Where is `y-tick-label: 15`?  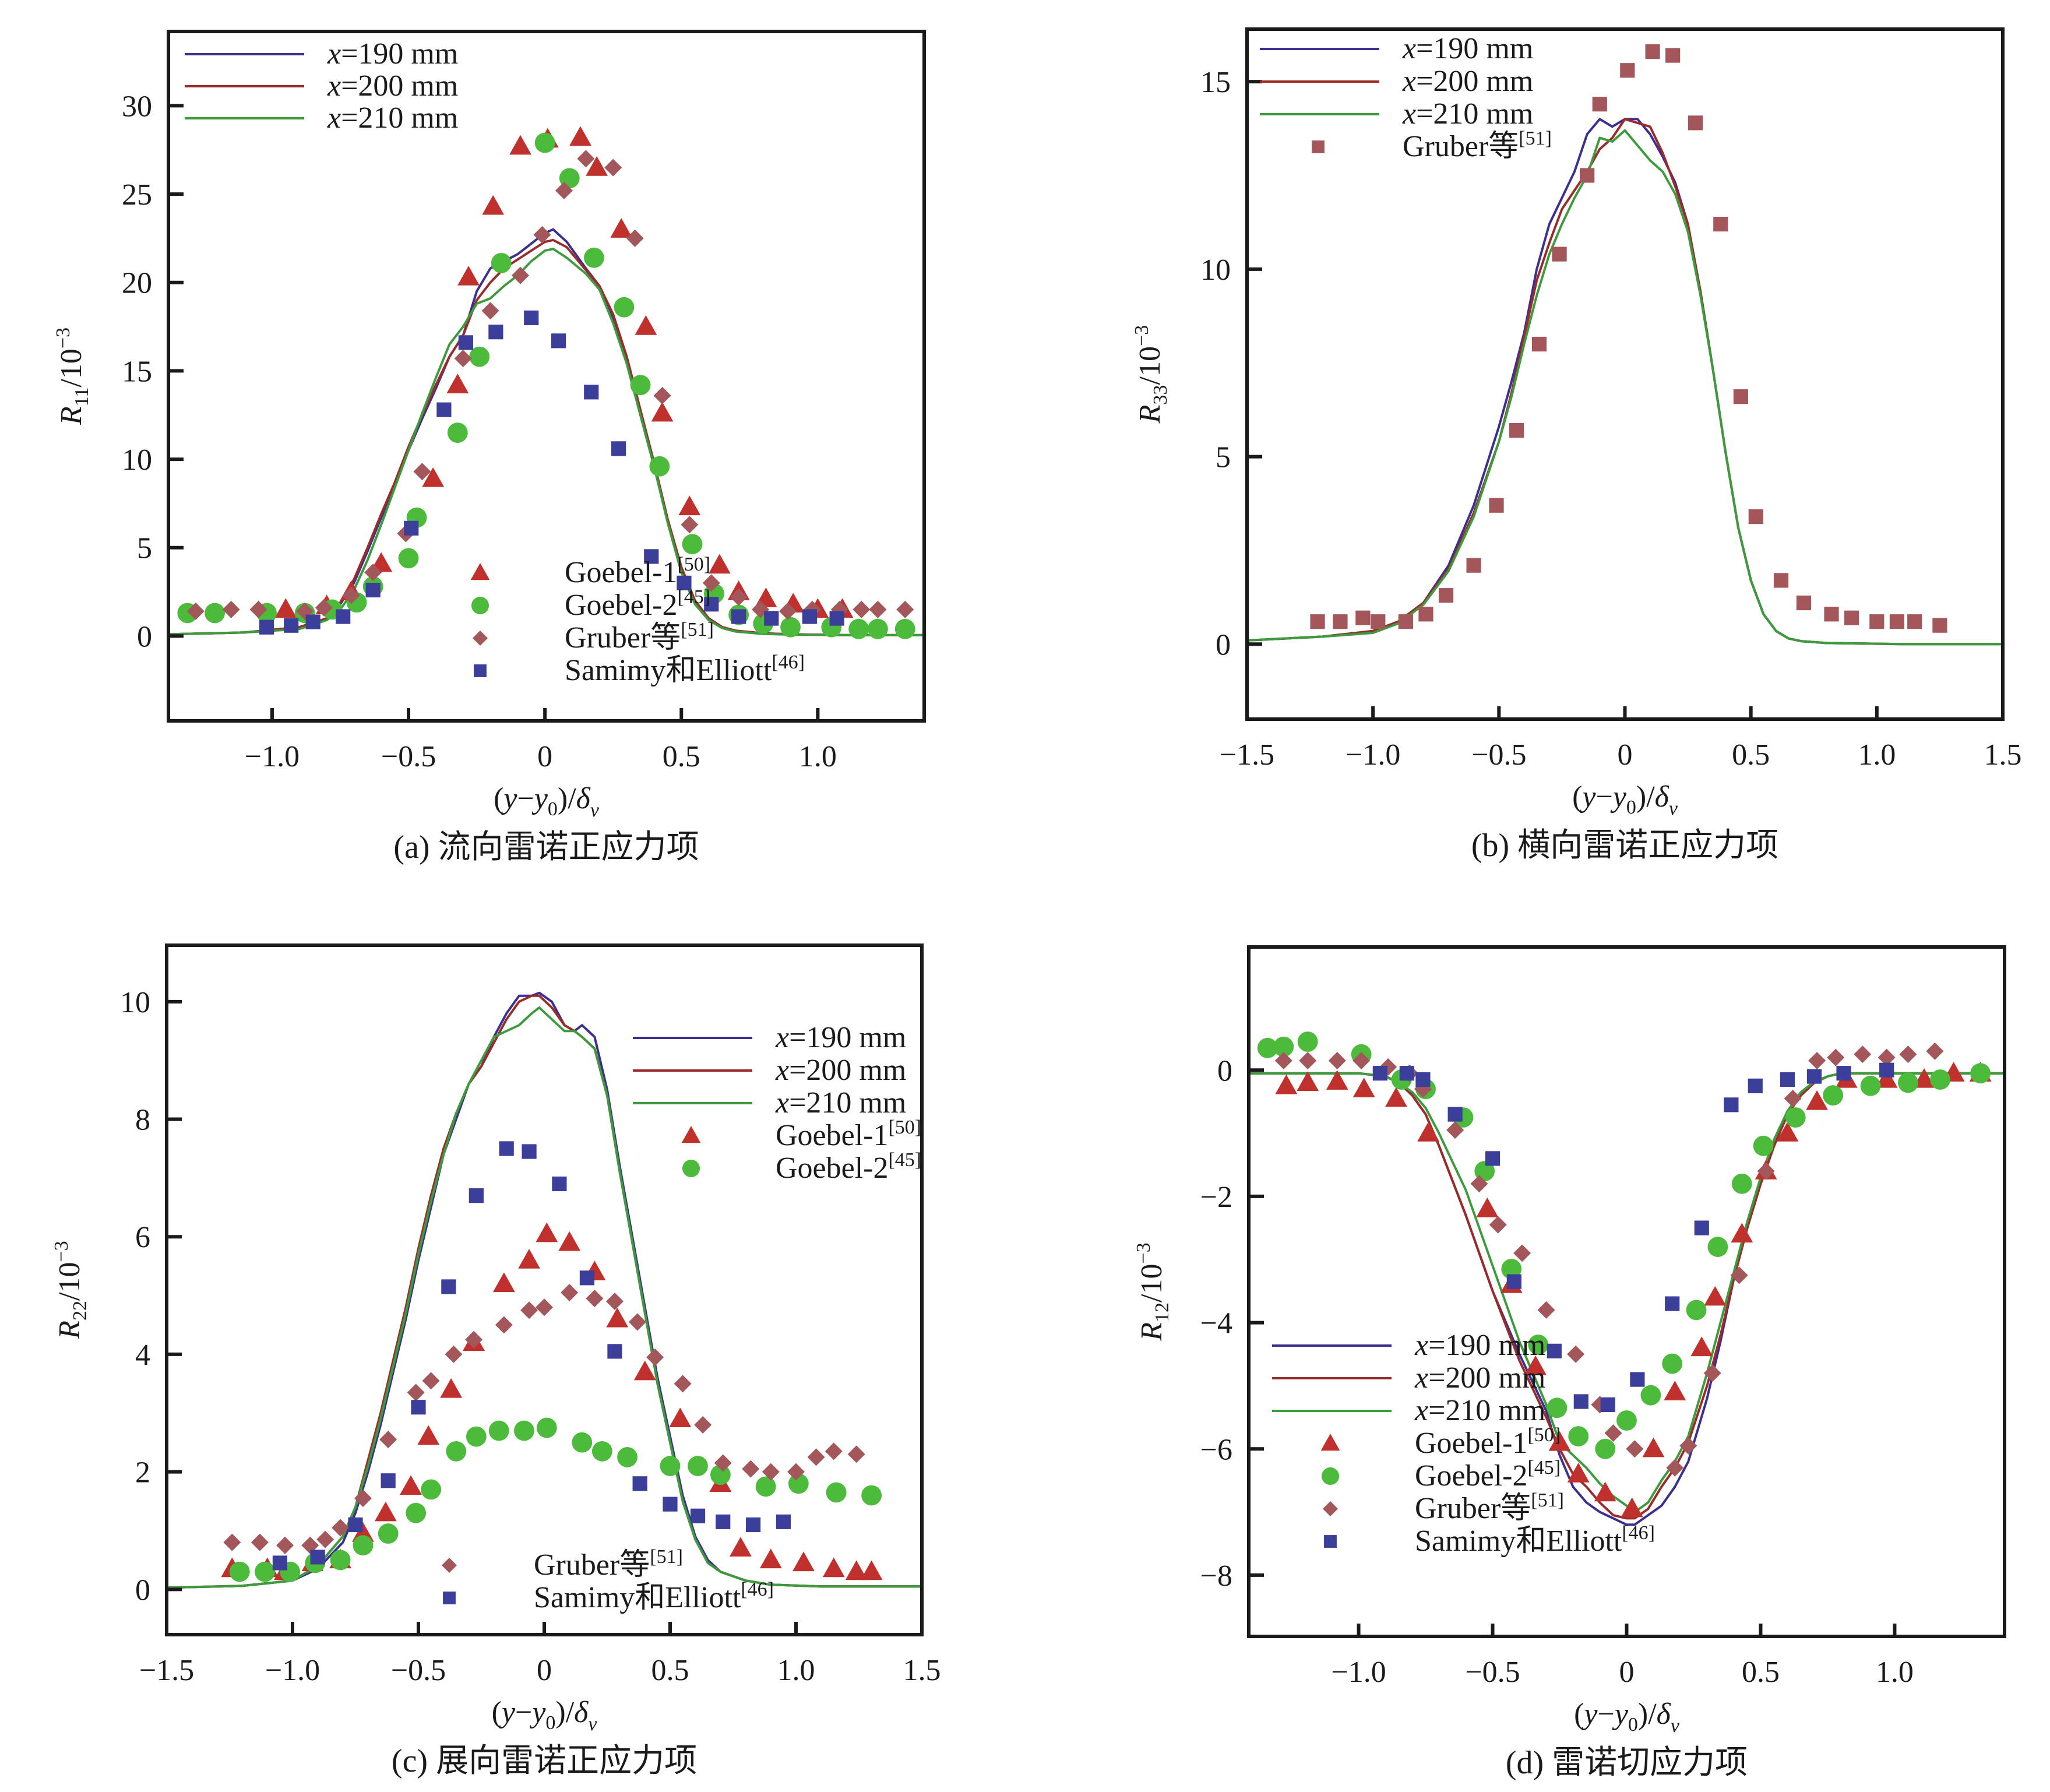
y-tick-label: 15 is located at coordinates (137, 371).